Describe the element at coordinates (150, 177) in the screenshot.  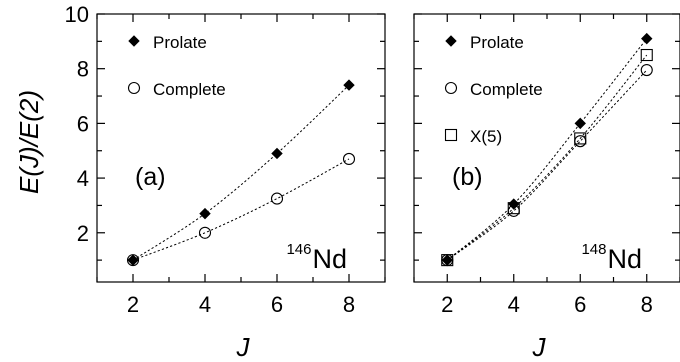
I see `panel-label: (a)` at that location.